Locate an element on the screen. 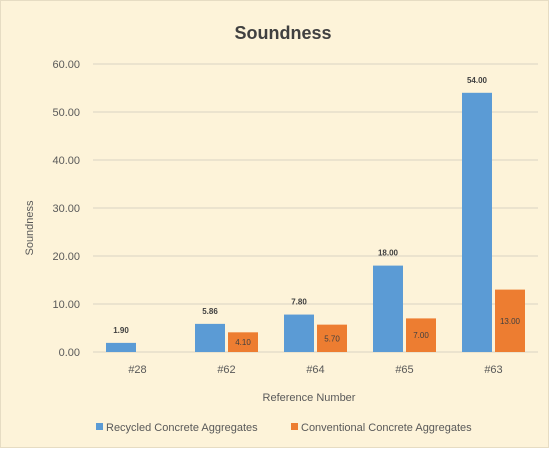  chart-title: Soundness is located at coordinates (282, 33).